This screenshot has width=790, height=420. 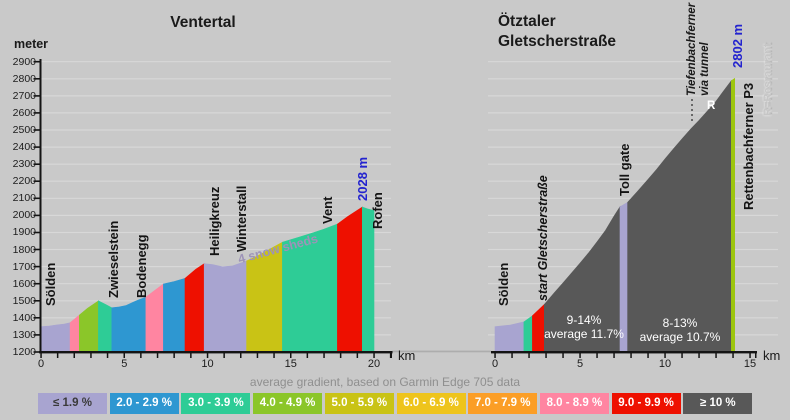 What do you see at coordinates (646, 403) in the screenshot?
I see `legend-item-label: 9.0 - 9.9 %` at bounding box center [646, 403].